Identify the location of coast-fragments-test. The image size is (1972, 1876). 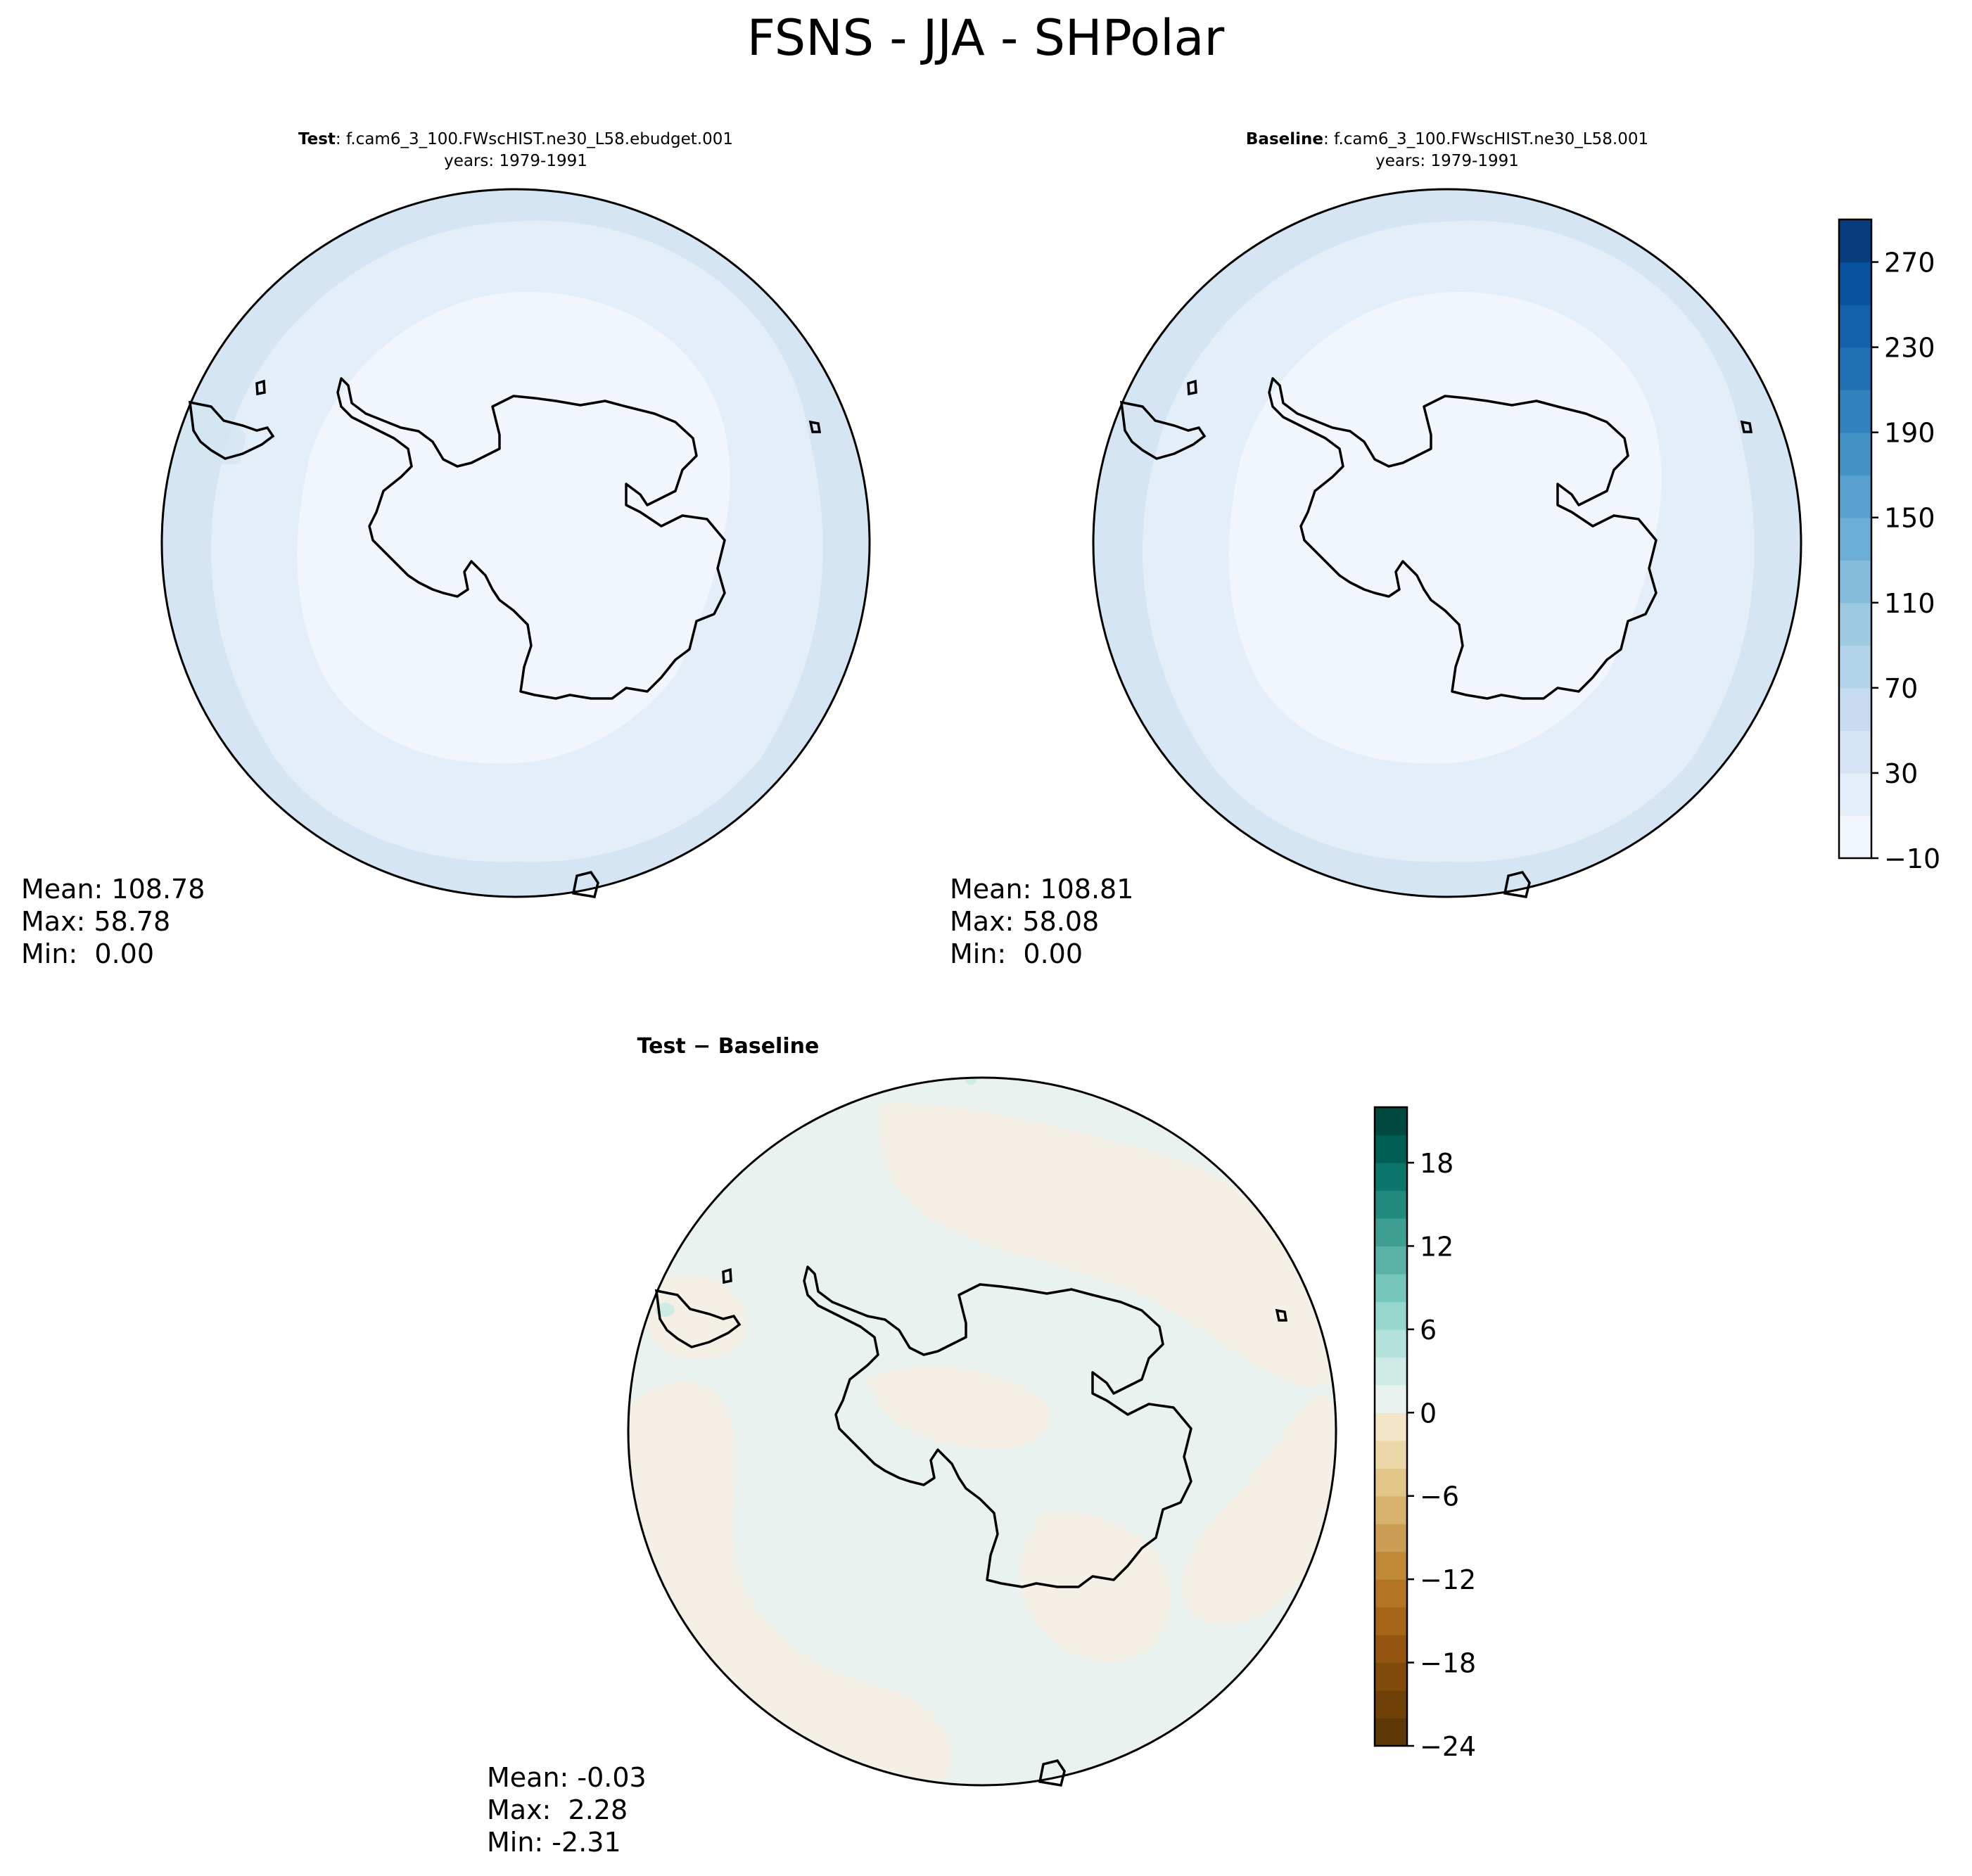
(505, 638).